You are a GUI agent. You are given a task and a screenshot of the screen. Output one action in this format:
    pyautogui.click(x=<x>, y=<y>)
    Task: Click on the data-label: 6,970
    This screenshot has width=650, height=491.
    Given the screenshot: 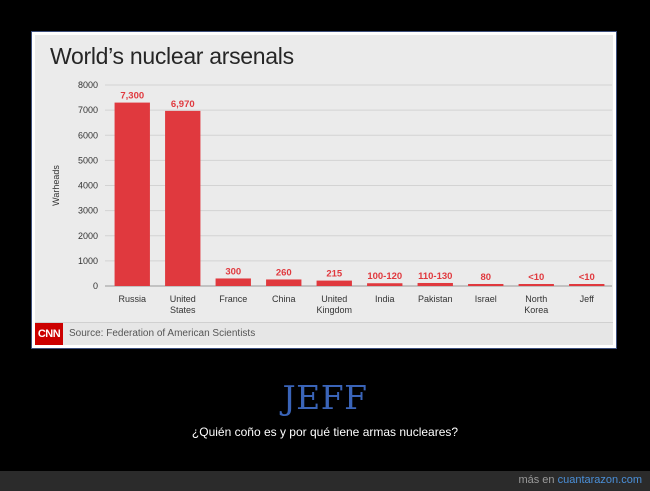 What is the action you would take?
    pyautogui.click(x=183, y=104)
    